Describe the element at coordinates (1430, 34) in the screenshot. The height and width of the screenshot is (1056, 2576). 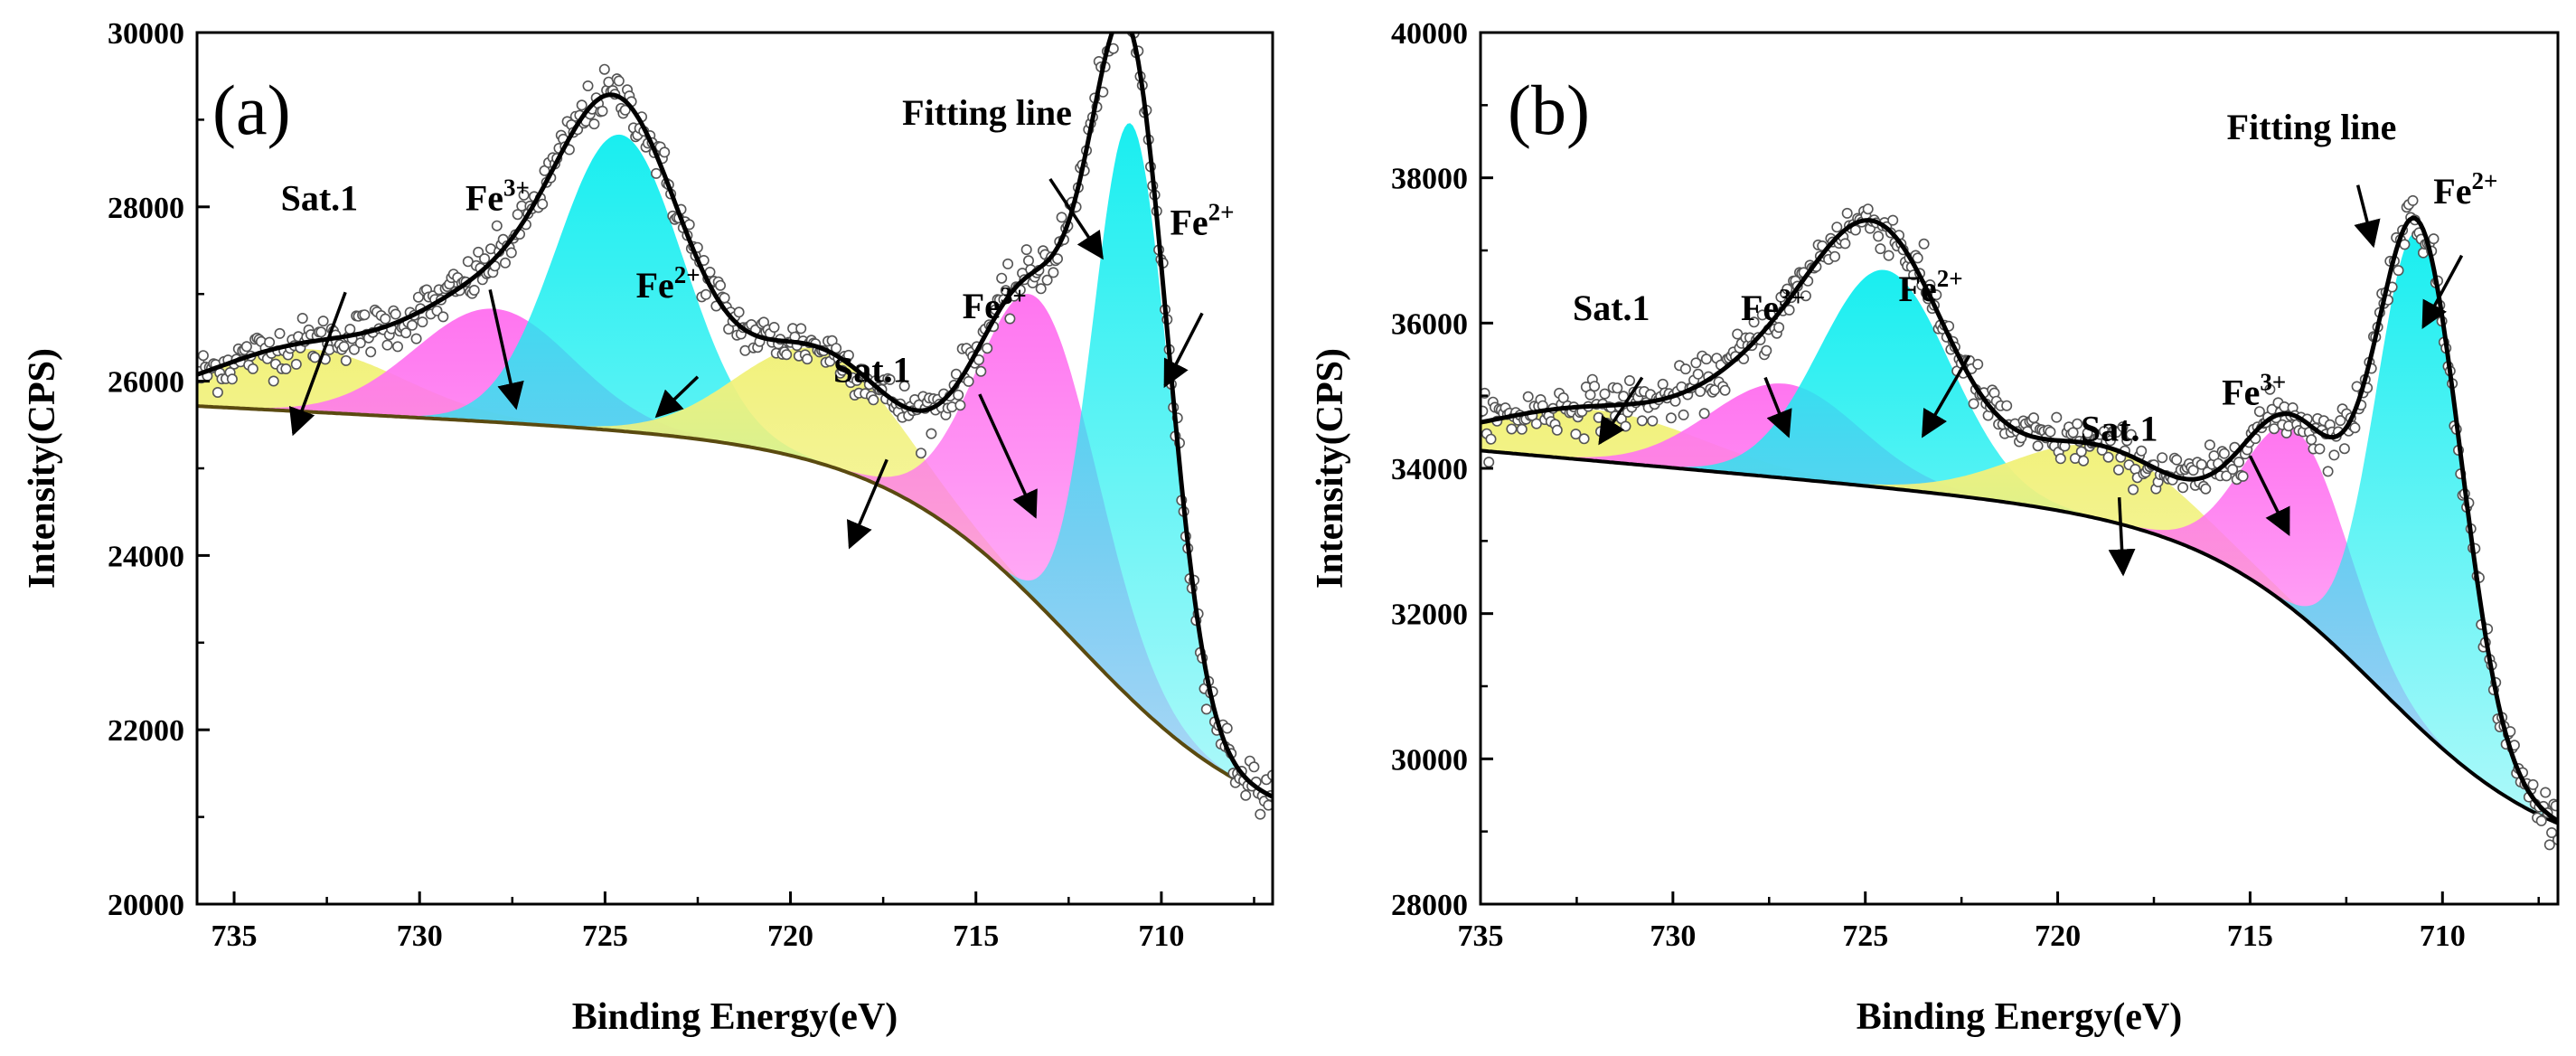
I see `y-tick-label: 40000` at that location.